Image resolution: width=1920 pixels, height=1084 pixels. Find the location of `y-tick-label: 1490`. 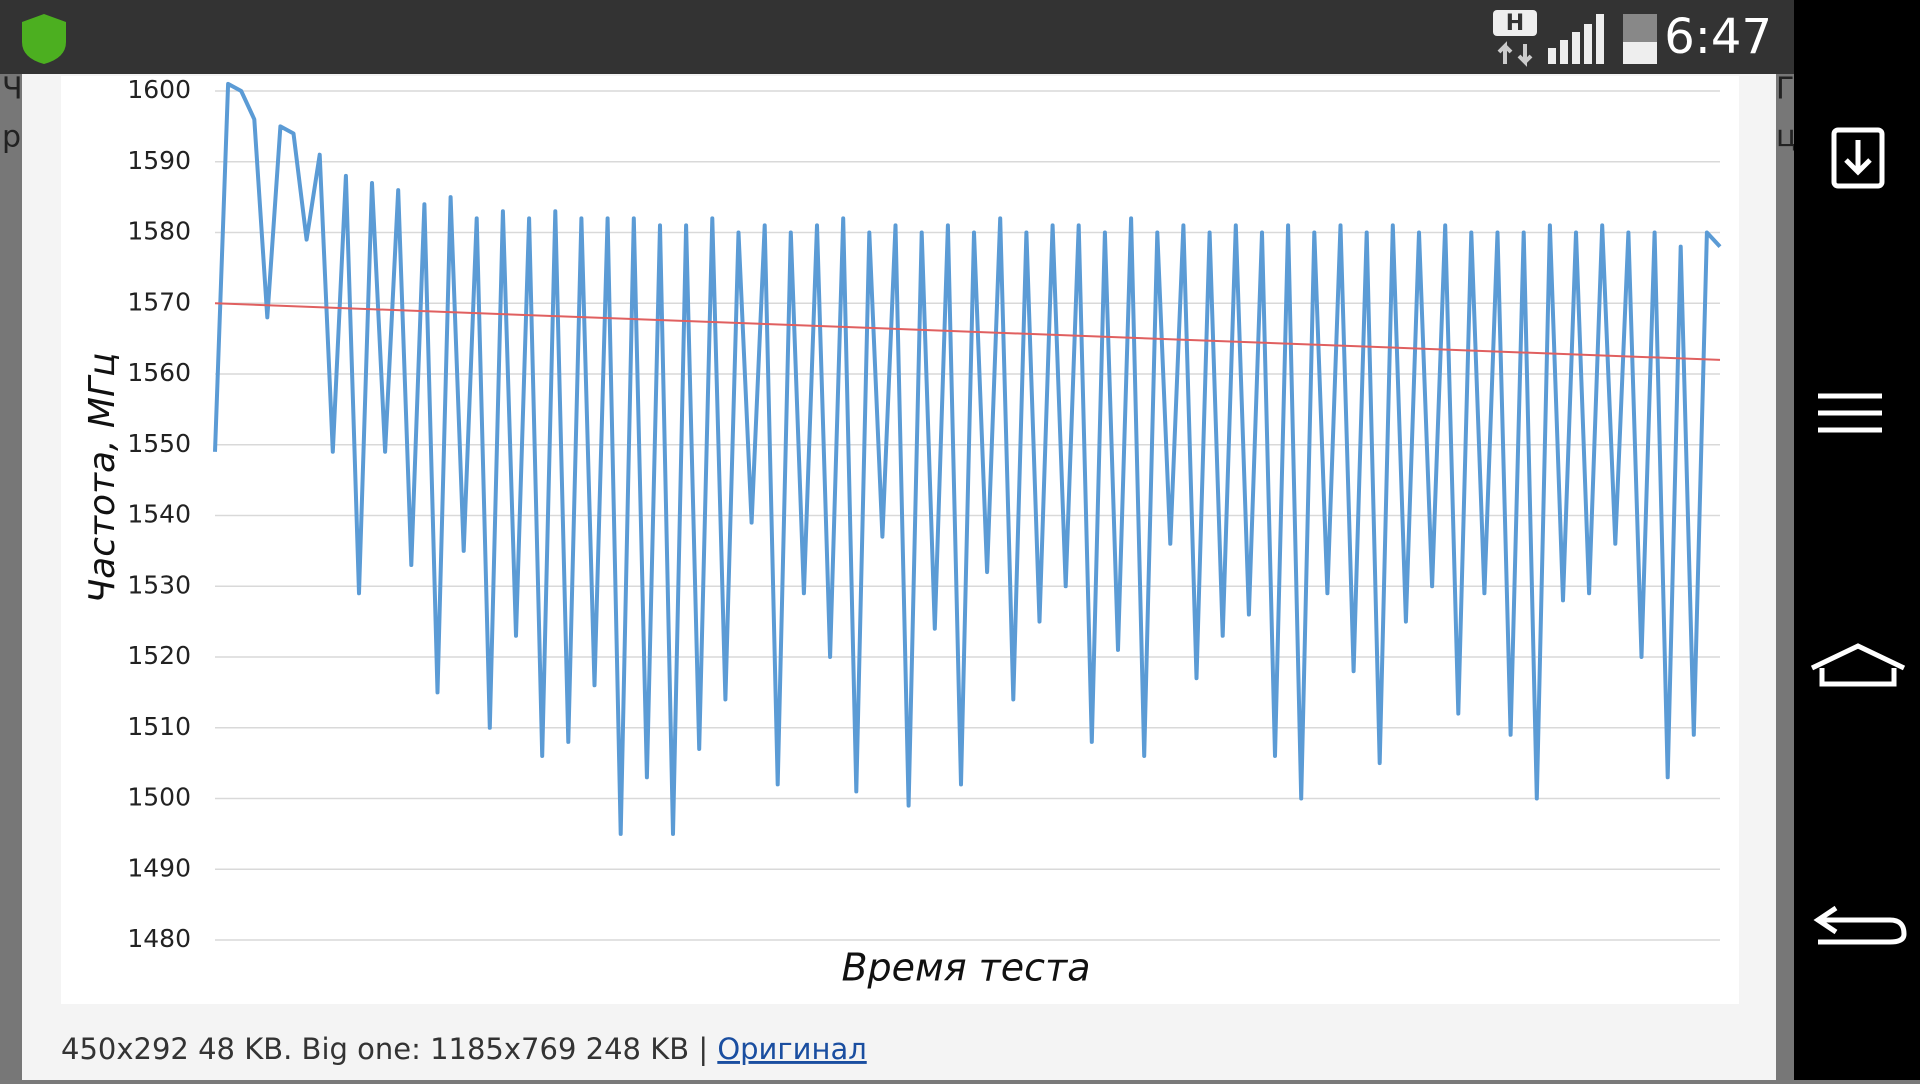

y-tick-label: 1490 is located at coordinates (159, 867).